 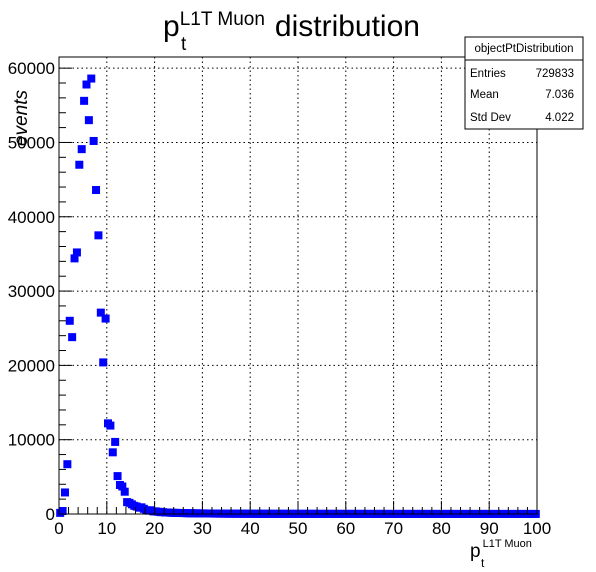 What do you see at coordinates (537, 528) in the screenshot?
I see `x-tick-label: 100` at bounding box center [537, 528].